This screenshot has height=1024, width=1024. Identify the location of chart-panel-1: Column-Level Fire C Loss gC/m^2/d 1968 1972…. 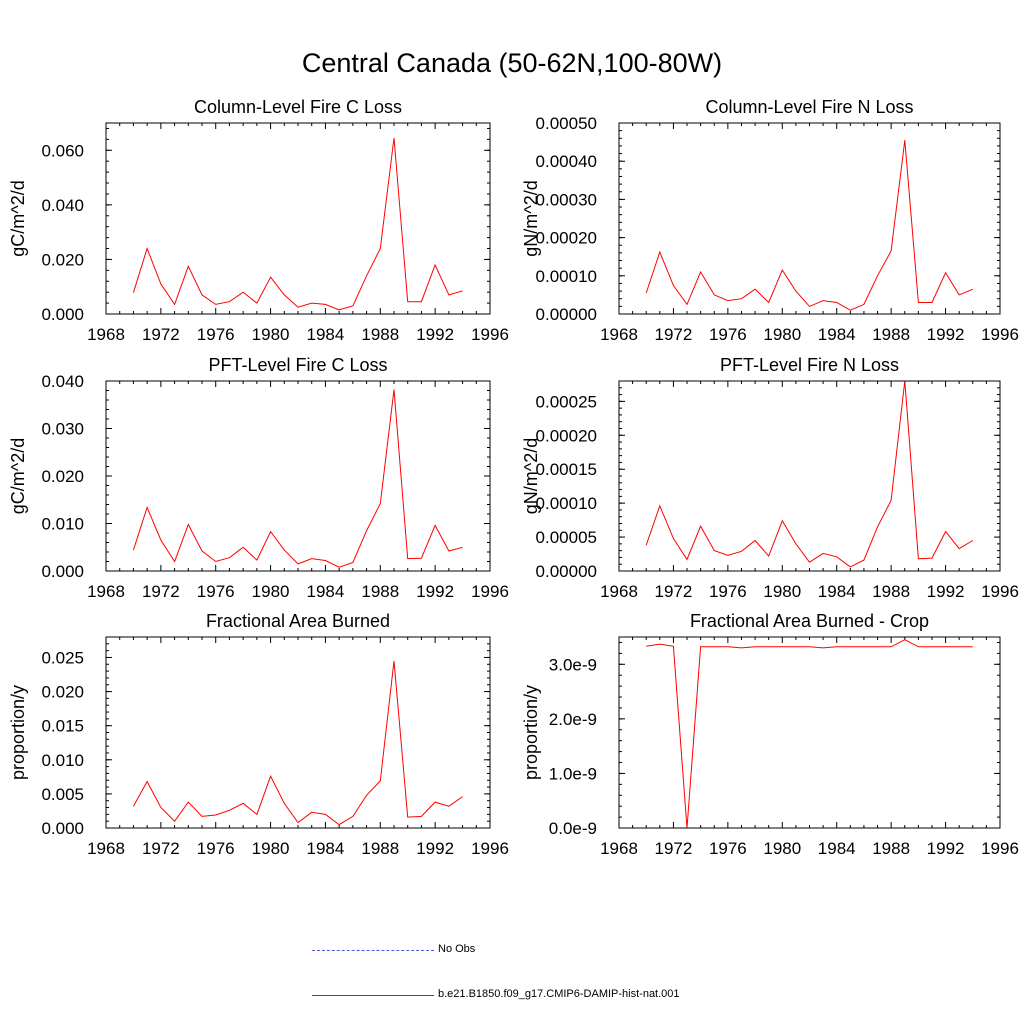
(258, 220).